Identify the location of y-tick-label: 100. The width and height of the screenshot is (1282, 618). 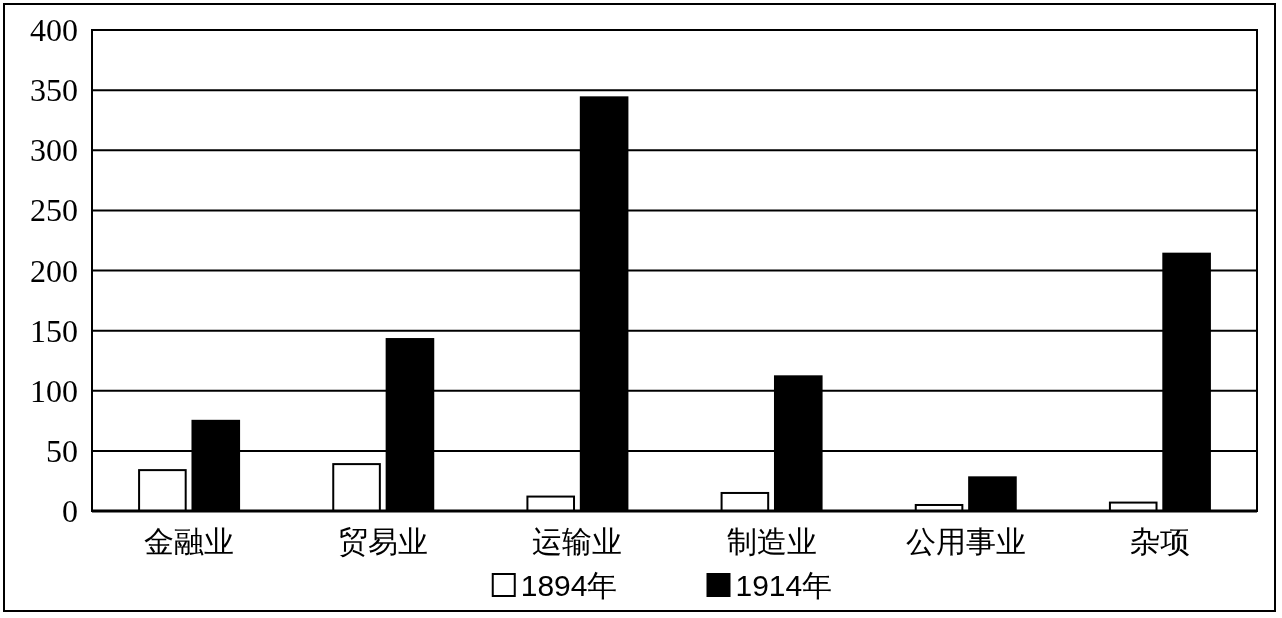
(54, 390).